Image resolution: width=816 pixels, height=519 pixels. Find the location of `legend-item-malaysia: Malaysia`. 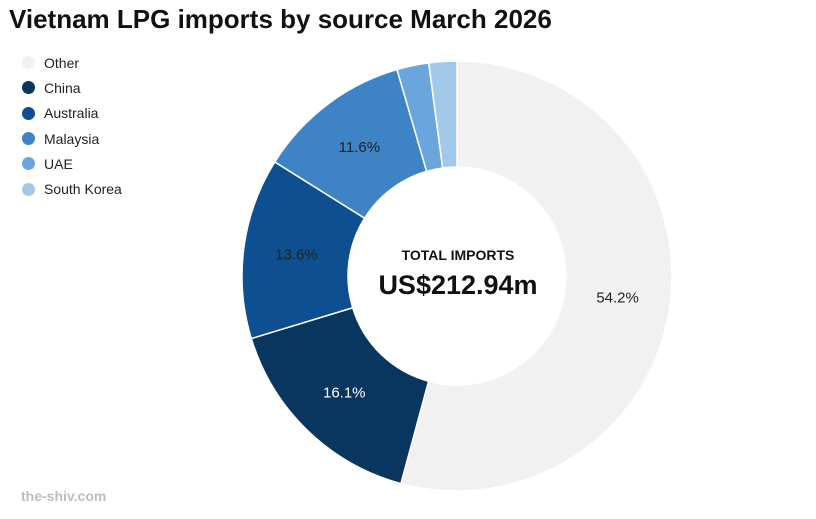

legend-item-malaysia: Malaysia is located at coordinates (72, 138).